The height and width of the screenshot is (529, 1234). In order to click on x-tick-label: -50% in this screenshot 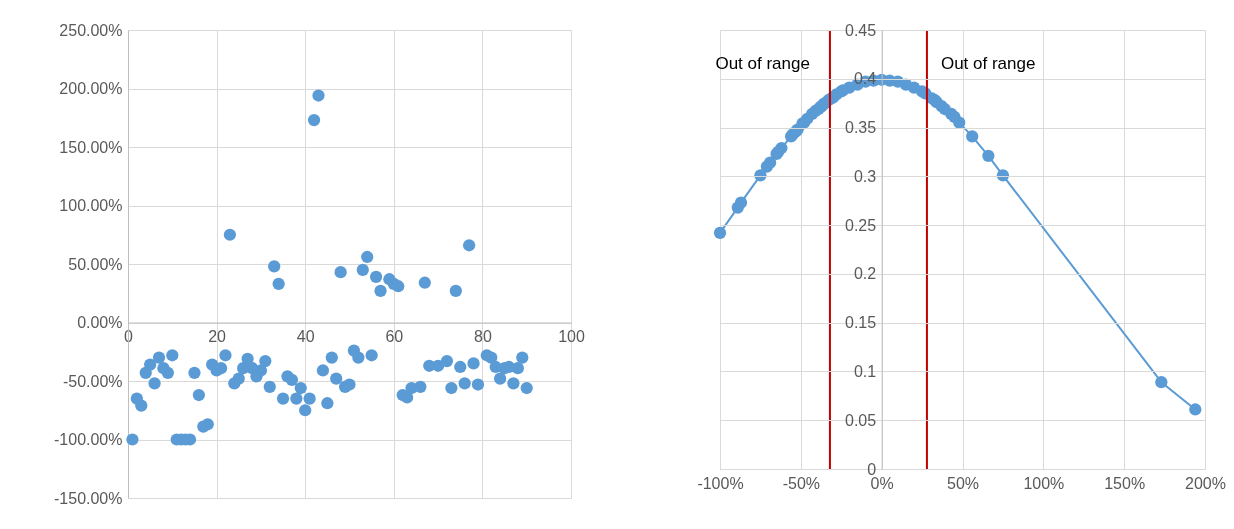, I will do `click(801, 483)`.